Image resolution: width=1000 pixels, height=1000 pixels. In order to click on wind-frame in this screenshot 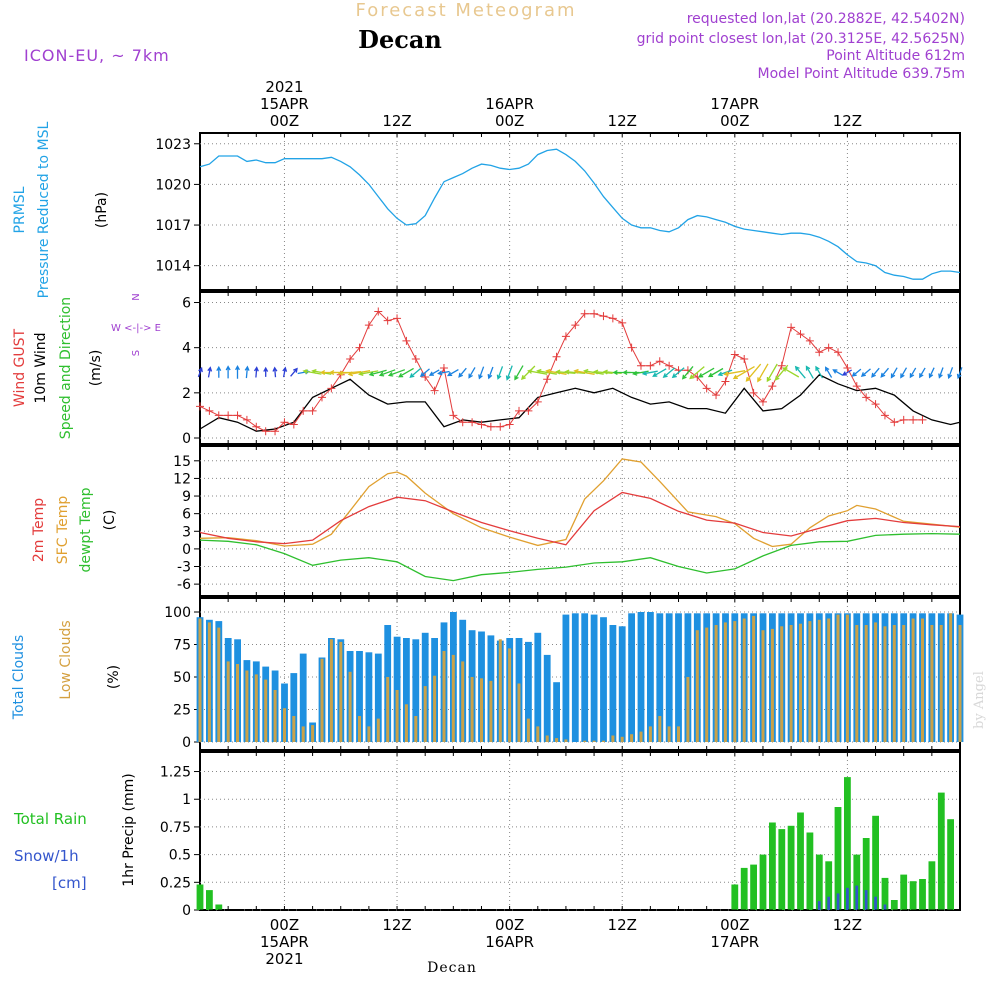, I will do `click(580, 368)`.